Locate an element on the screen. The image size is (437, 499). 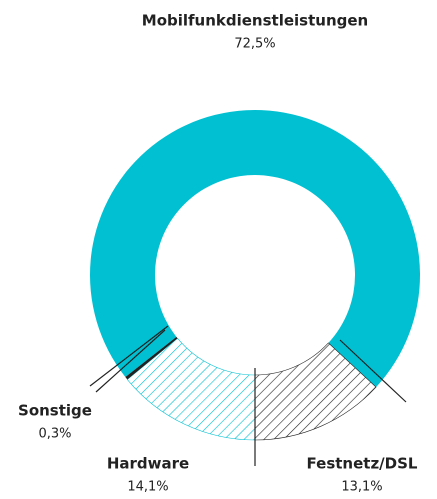
slice-label: Festnetz/DSL is located at coordinates (362, 464).